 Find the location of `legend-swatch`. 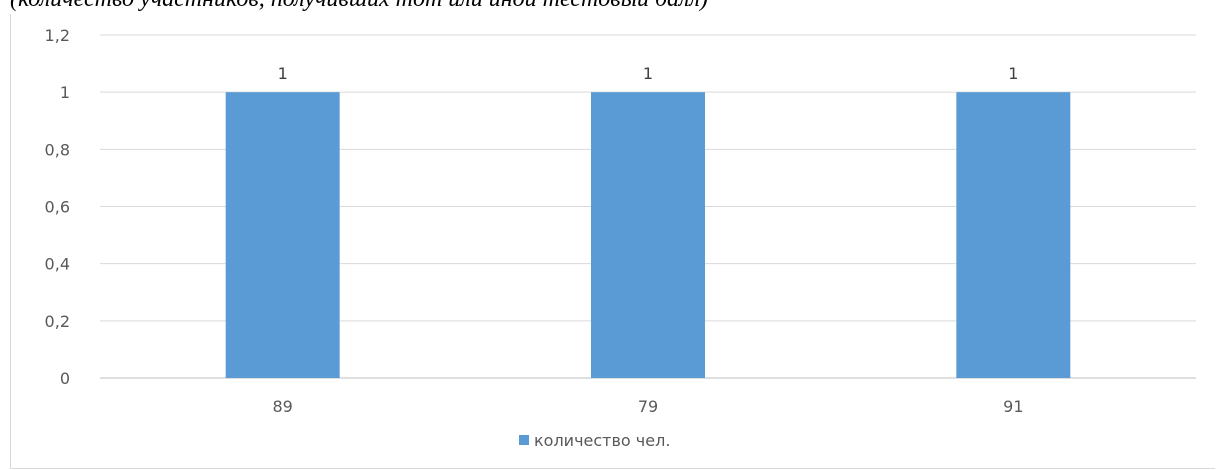

legend-swatch is located at coordinates (524, 440).